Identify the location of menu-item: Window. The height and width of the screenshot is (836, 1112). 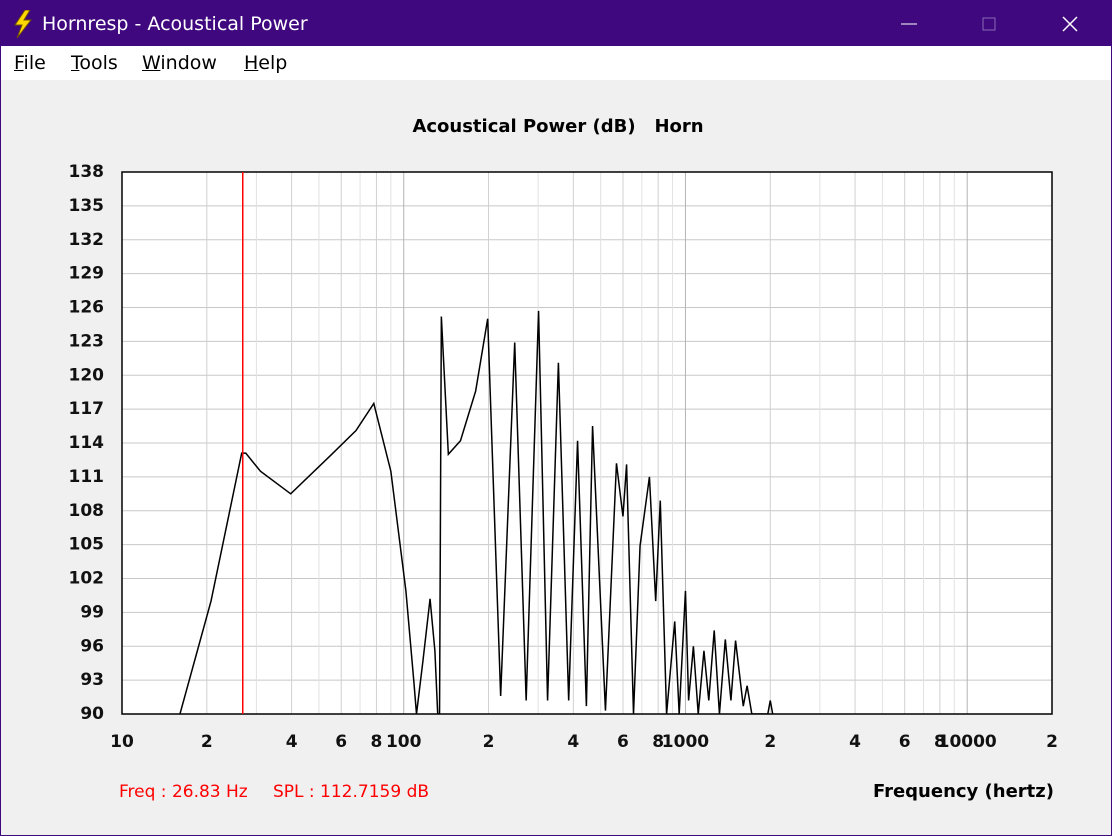
(179, 63).